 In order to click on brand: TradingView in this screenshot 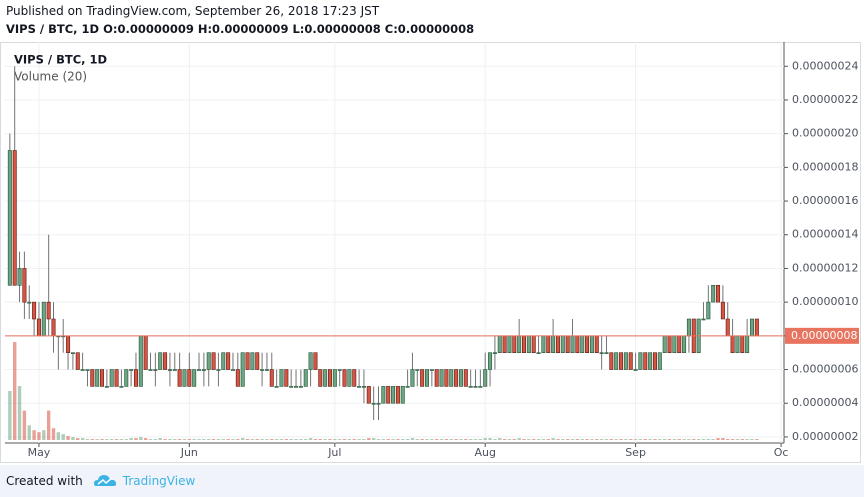, I will do `click(159, 481)`.